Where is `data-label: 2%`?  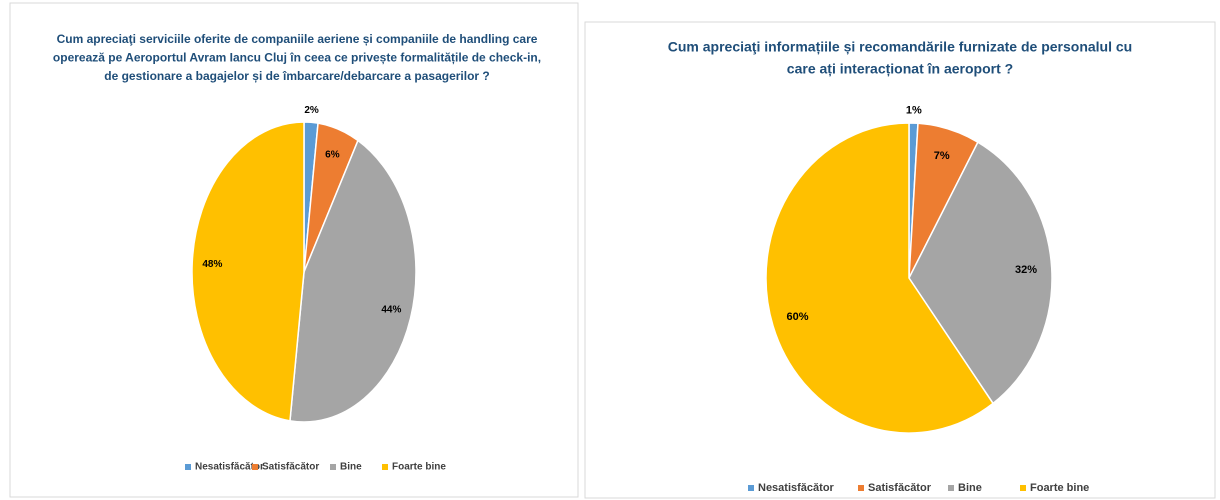 data-label: 2% is located at coordinates (311, 110).